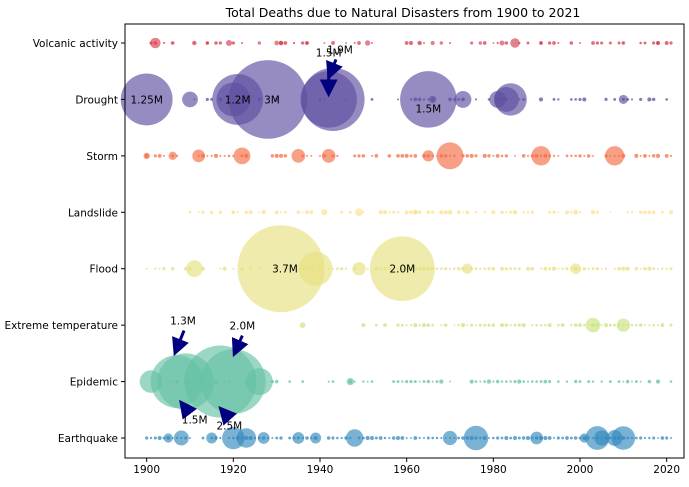 The width and height of the screenshot is (689, 487). Describe the element at coordinates (229, 43) in the screenshot. I see `point-volcanic-activity-1919` at that location.